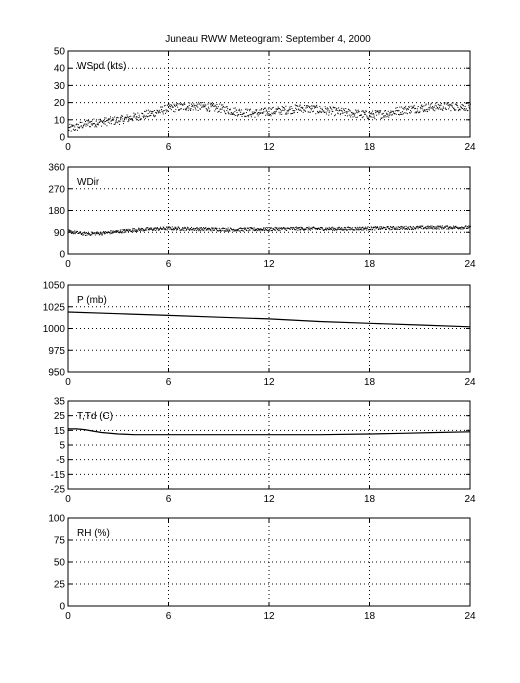 The image size is (520, 683). Describe the element at coordinates (470, 499) in the screenshot. I see `x-tick-label: 24` at that location.